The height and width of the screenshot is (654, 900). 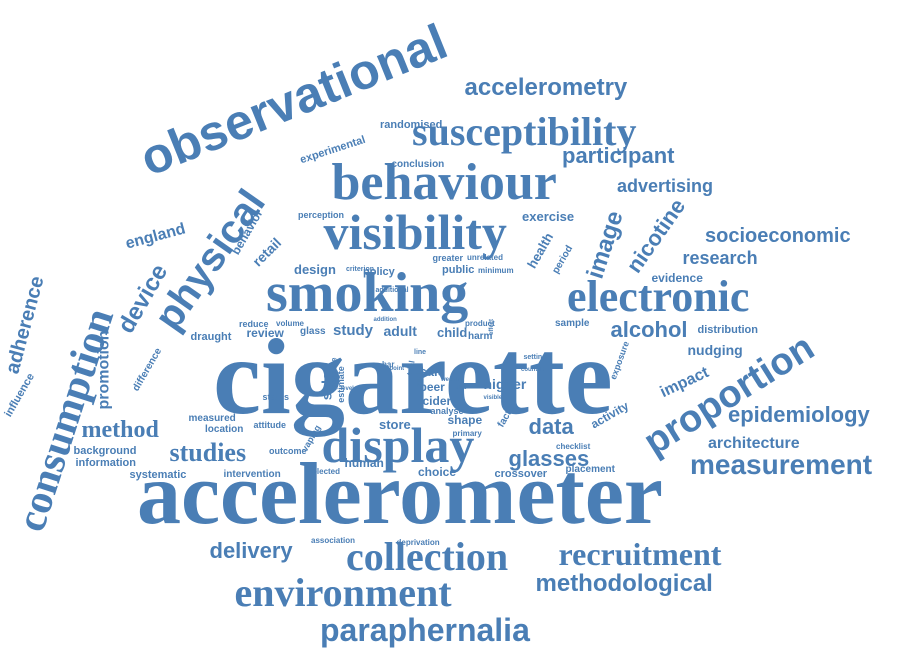 What do you see at coordinates (395, 424) in the screenshot?
I see `cloud-word: store` at bounding box center [395, 424].